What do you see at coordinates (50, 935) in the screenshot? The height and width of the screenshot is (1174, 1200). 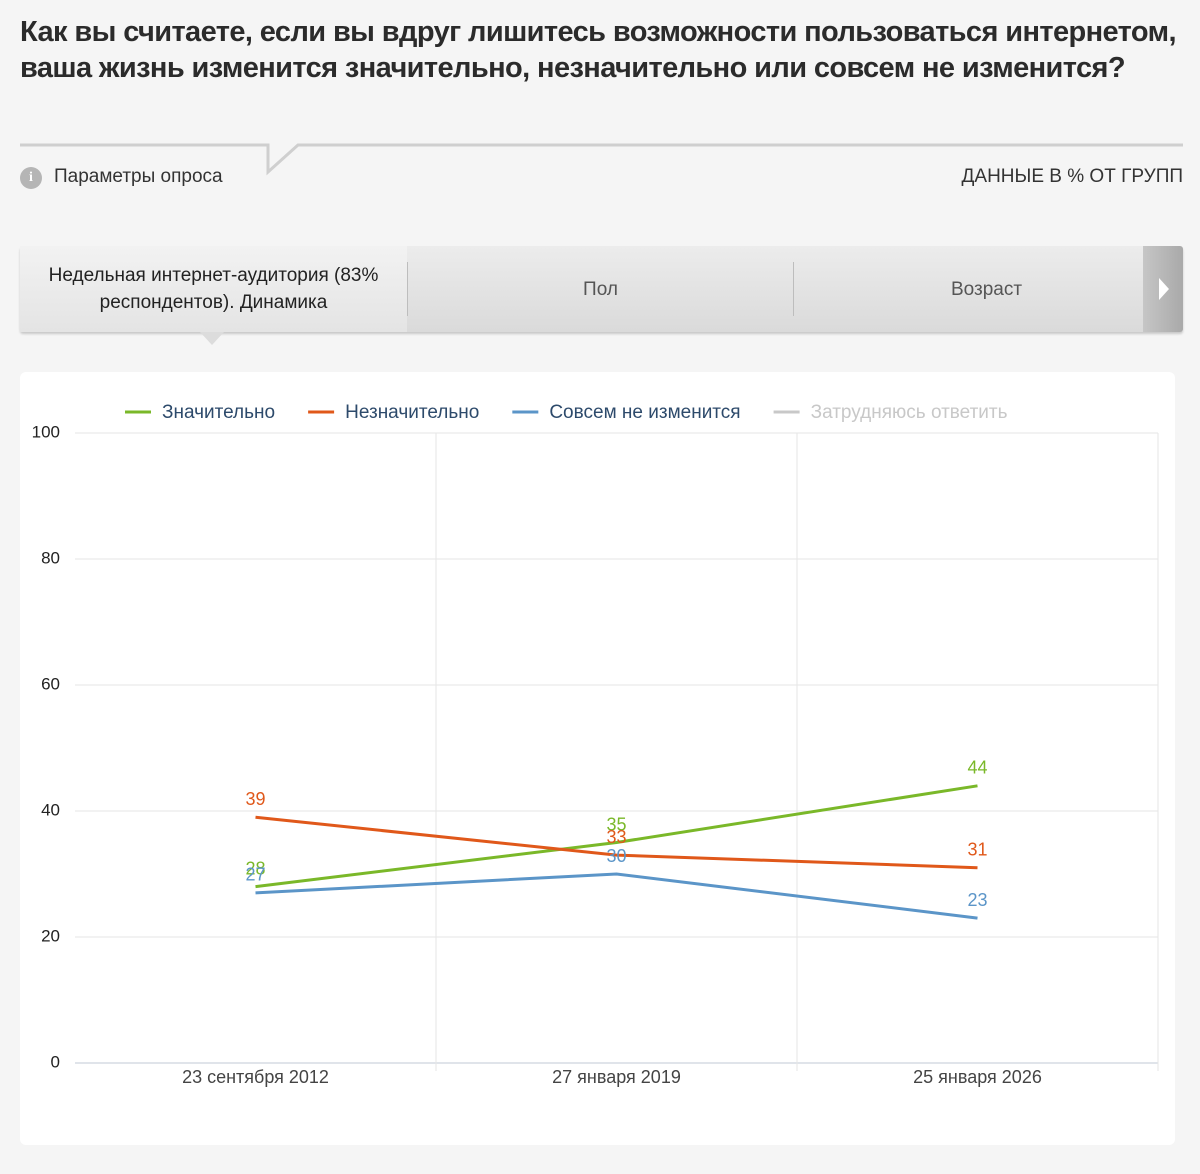 I see `y-tick-label: 20` at bounding box center [50, 935].